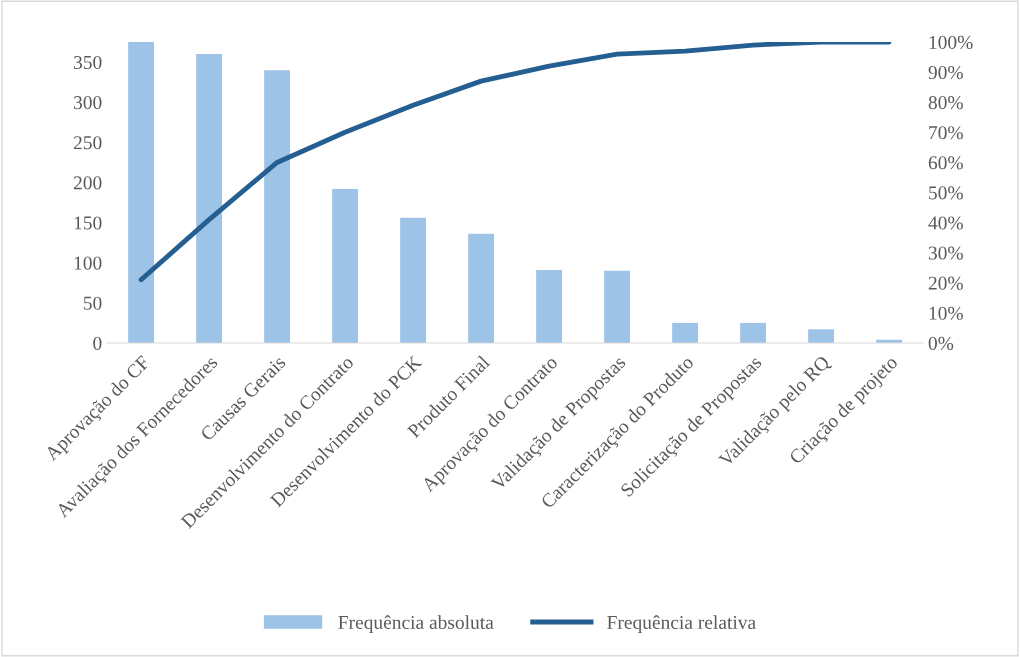  I want to click on y2-tick-label: 40%, so click(945, 223).